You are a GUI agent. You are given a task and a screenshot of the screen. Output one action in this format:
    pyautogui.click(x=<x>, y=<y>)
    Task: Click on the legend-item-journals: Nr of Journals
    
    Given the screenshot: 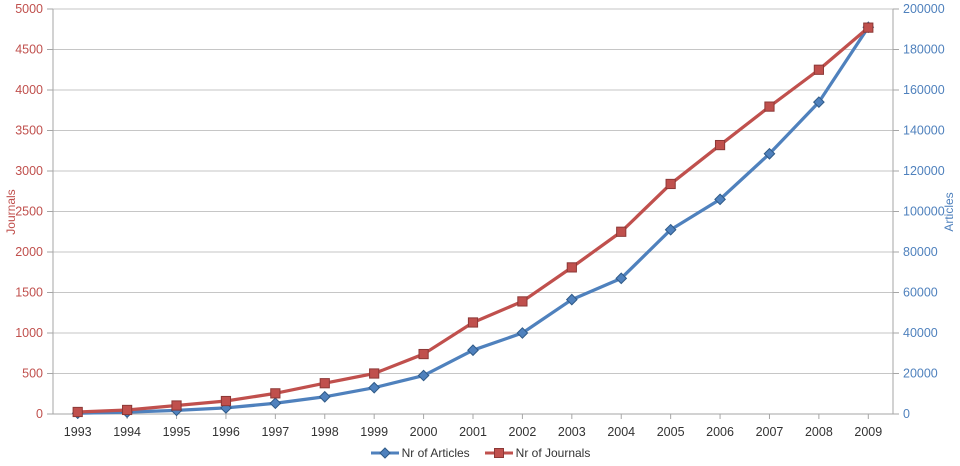 What is the action you would take?
    pyautogui.click(x=537, y=453)
    